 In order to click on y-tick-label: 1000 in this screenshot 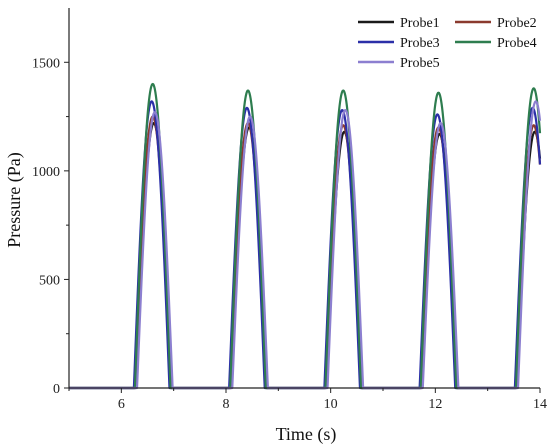, I will do `click(46, 172)`.